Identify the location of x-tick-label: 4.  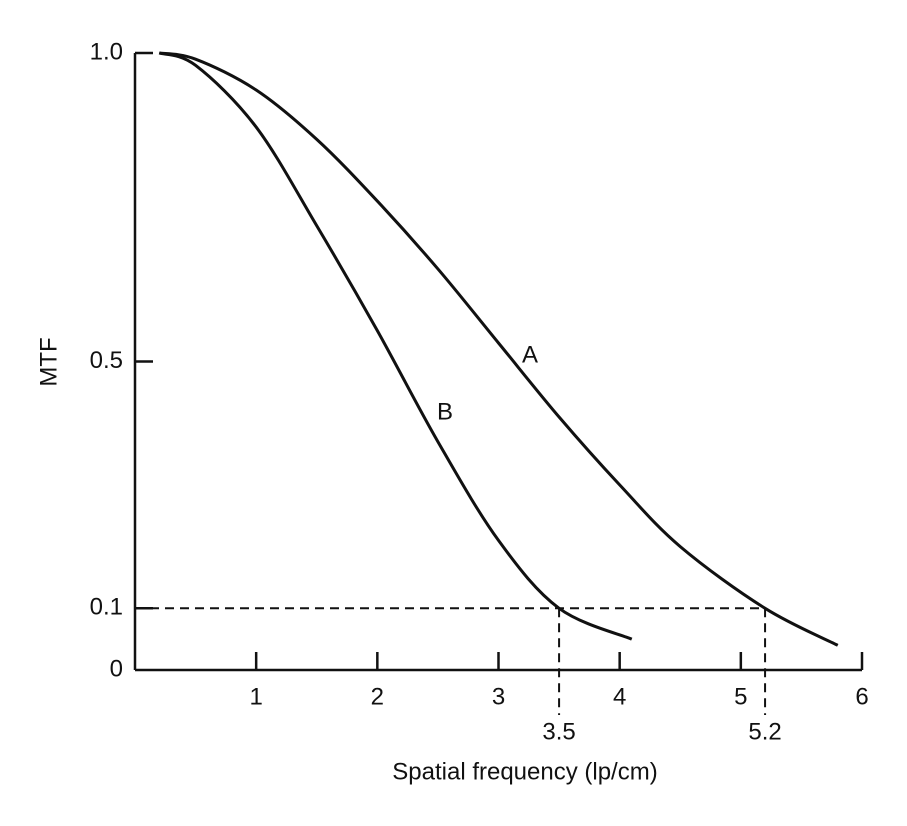
(619, 696).